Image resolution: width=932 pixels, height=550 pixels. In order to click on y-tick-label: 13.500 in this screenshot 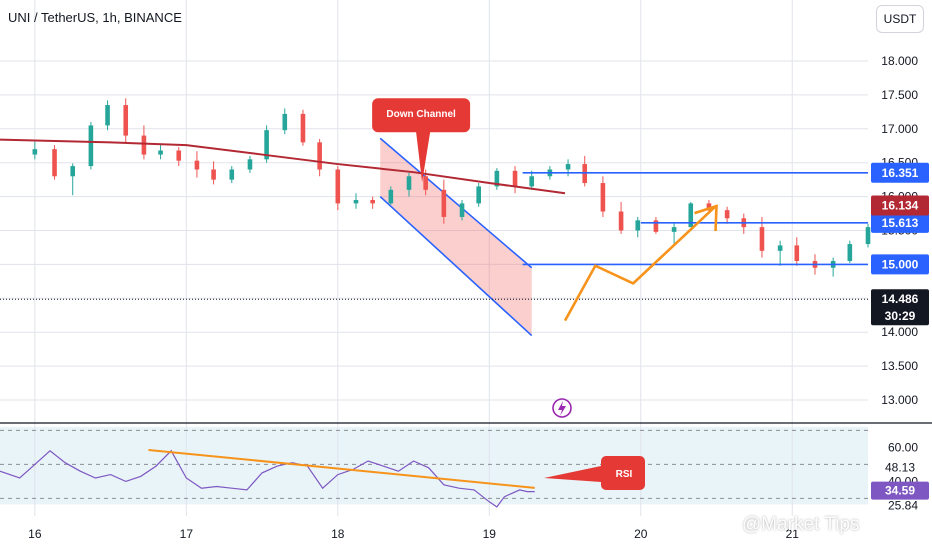, I will do `click(899, 366)`.